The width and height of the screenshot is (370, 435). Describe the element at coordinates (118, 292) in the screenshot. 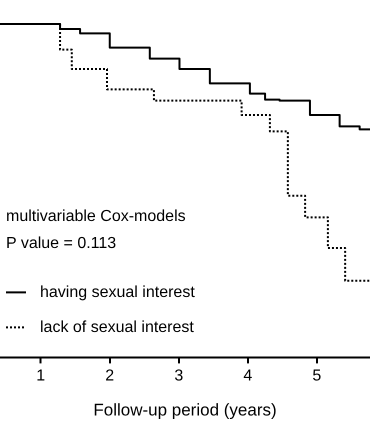

I see `legend-label: having sexual interest` at that location.